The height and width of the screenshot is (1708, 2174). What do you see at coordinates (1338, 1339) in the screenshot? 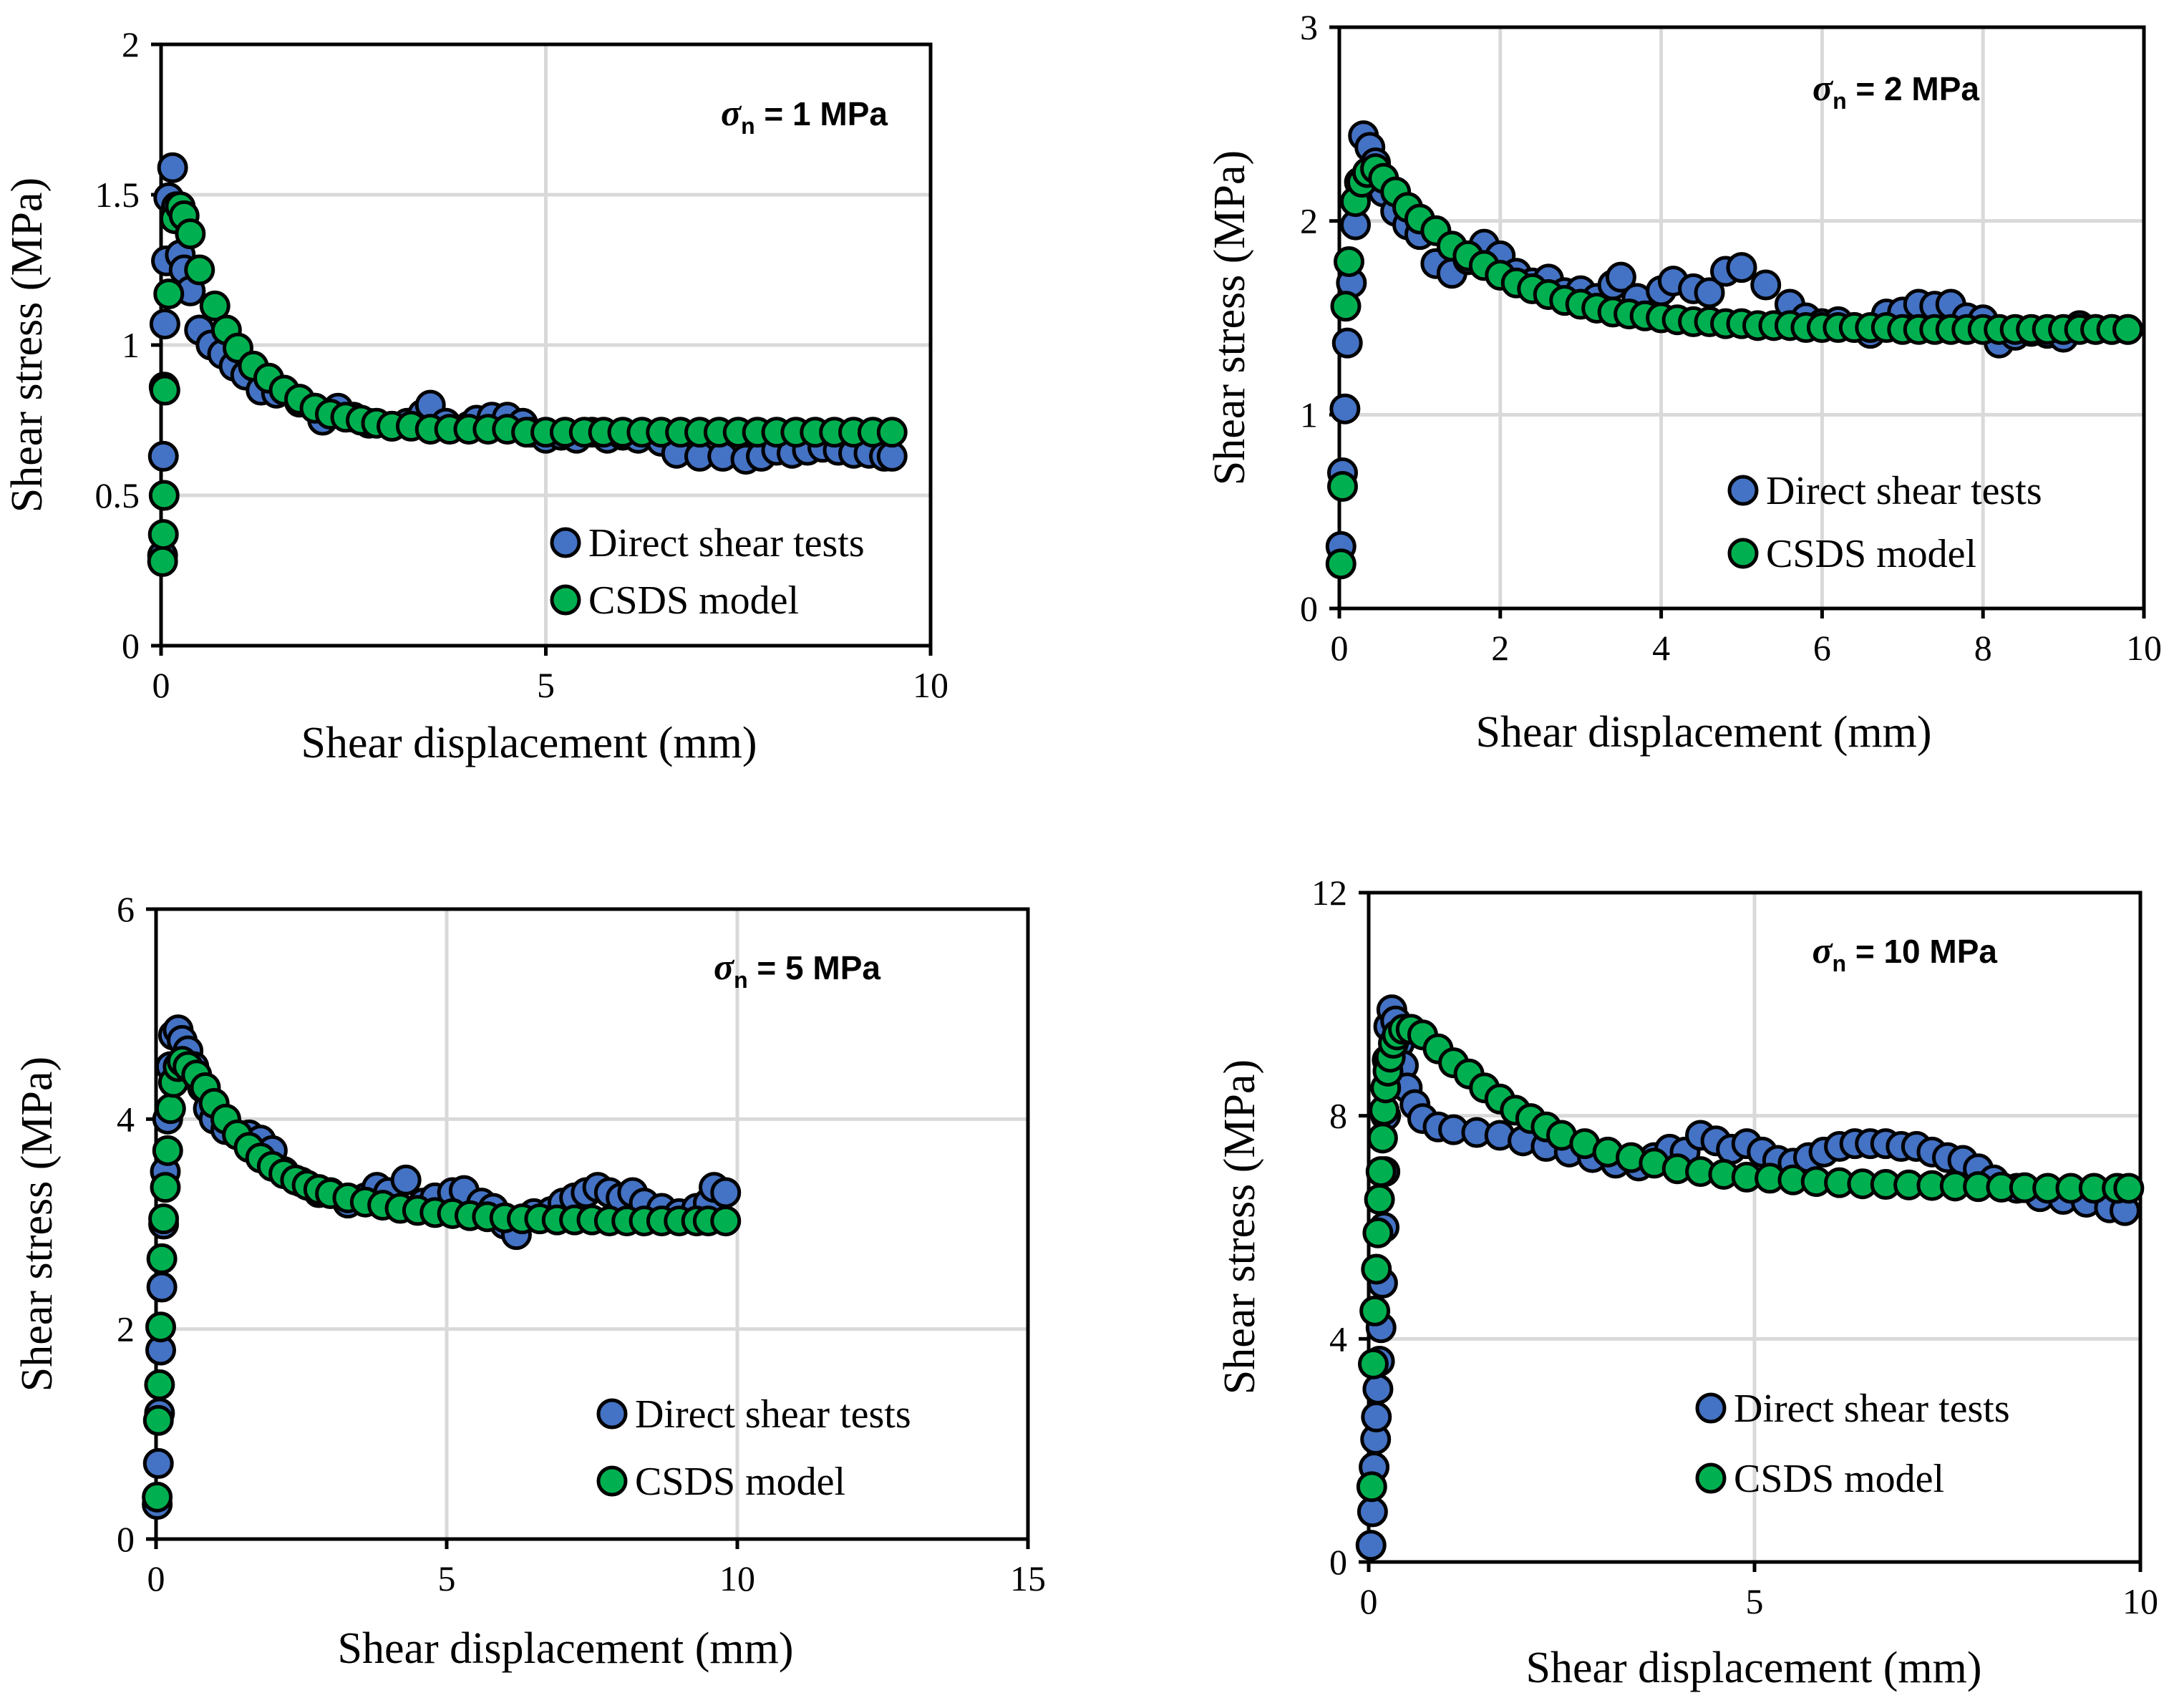
I see `y-tick-label: 4` at bounding box center [1338, 1339].